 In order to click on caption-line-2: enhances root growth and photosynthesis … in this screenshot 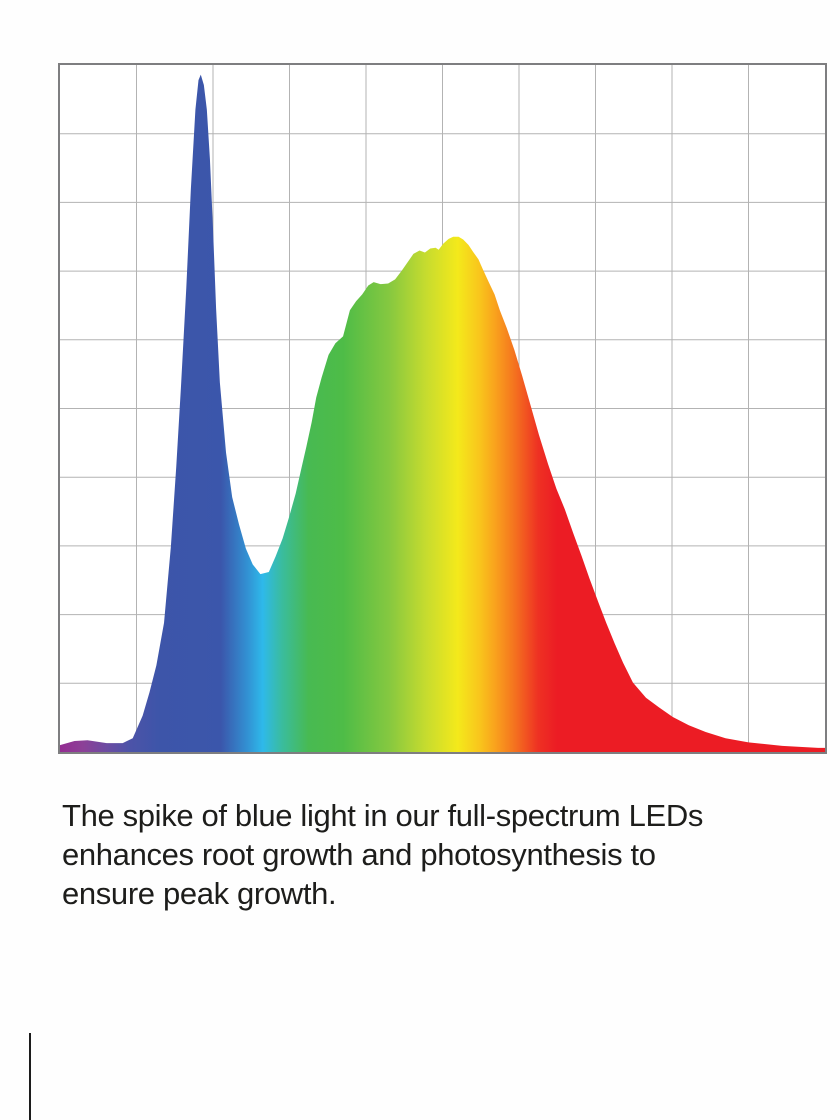, I will do `click(359, 854)`.